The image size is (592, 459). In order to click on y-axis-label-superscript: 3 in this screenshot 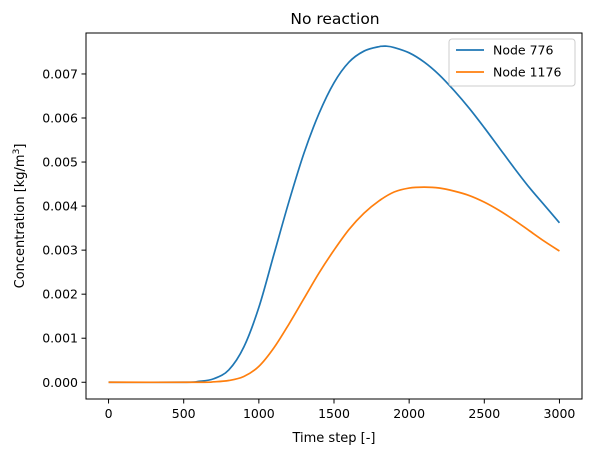, I will do `click(17, 152)`.